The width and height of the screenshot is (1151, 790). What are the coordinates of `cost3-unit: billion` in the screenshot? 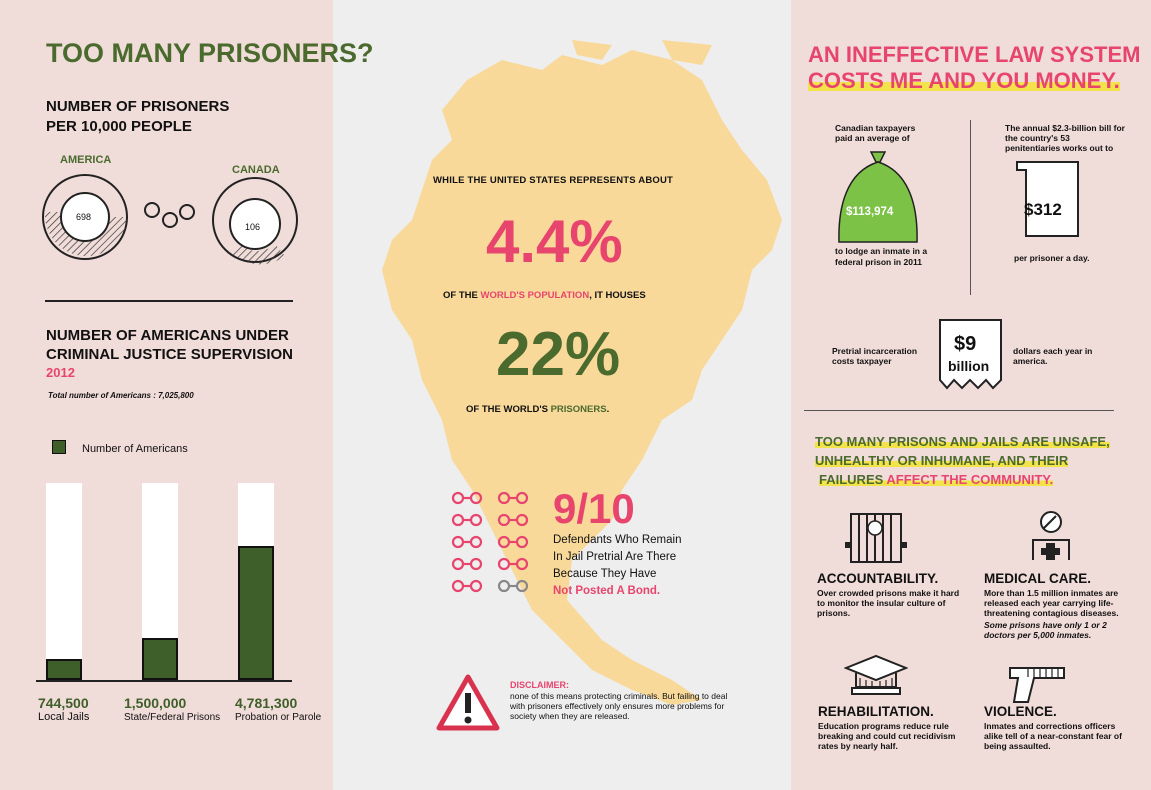 It's located at (969, 366).